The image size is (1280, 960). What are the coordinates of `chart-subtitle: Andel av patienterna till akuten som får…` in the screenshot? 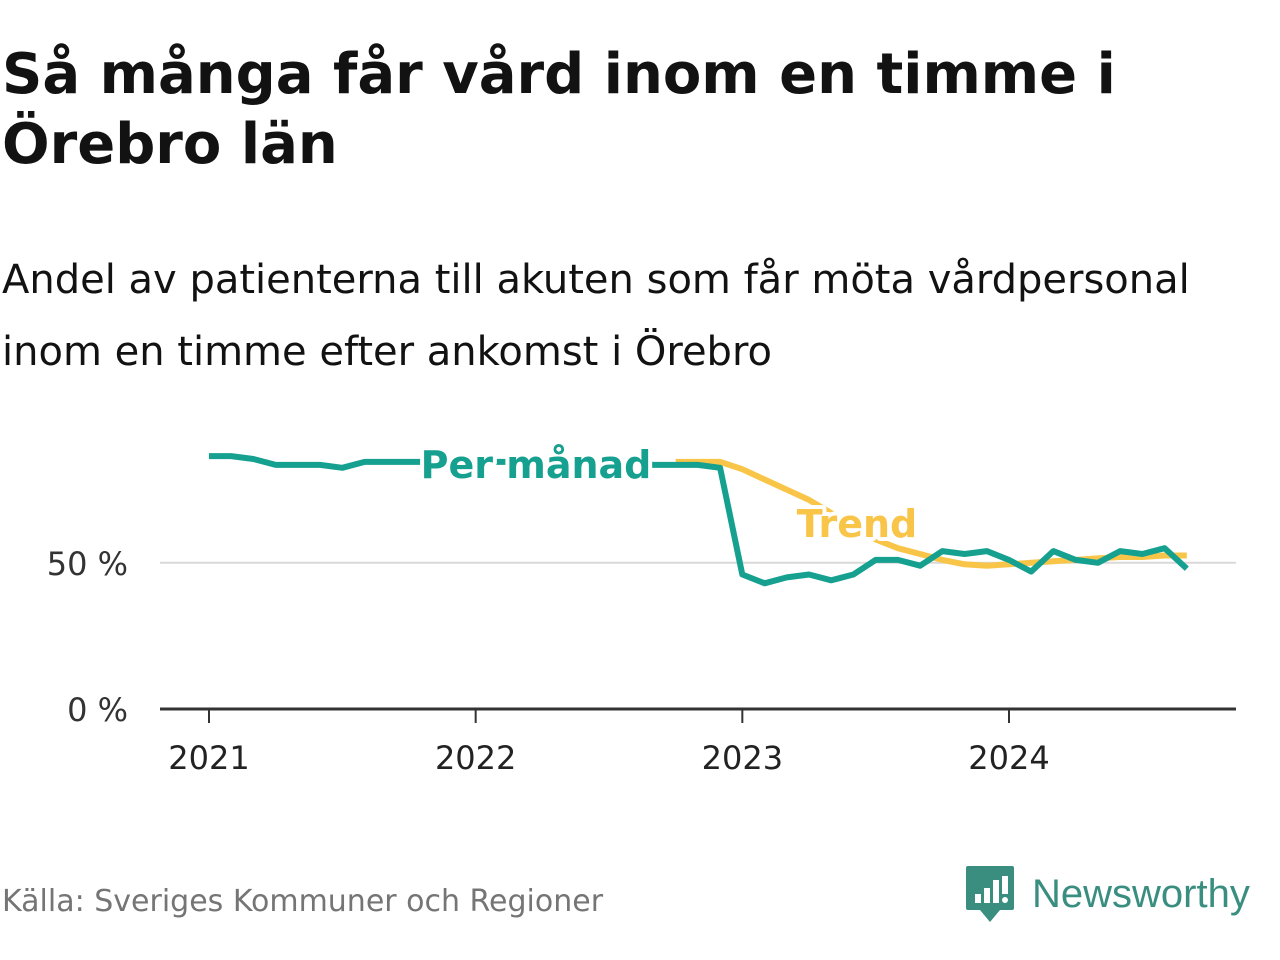 It's located at (596, 316).